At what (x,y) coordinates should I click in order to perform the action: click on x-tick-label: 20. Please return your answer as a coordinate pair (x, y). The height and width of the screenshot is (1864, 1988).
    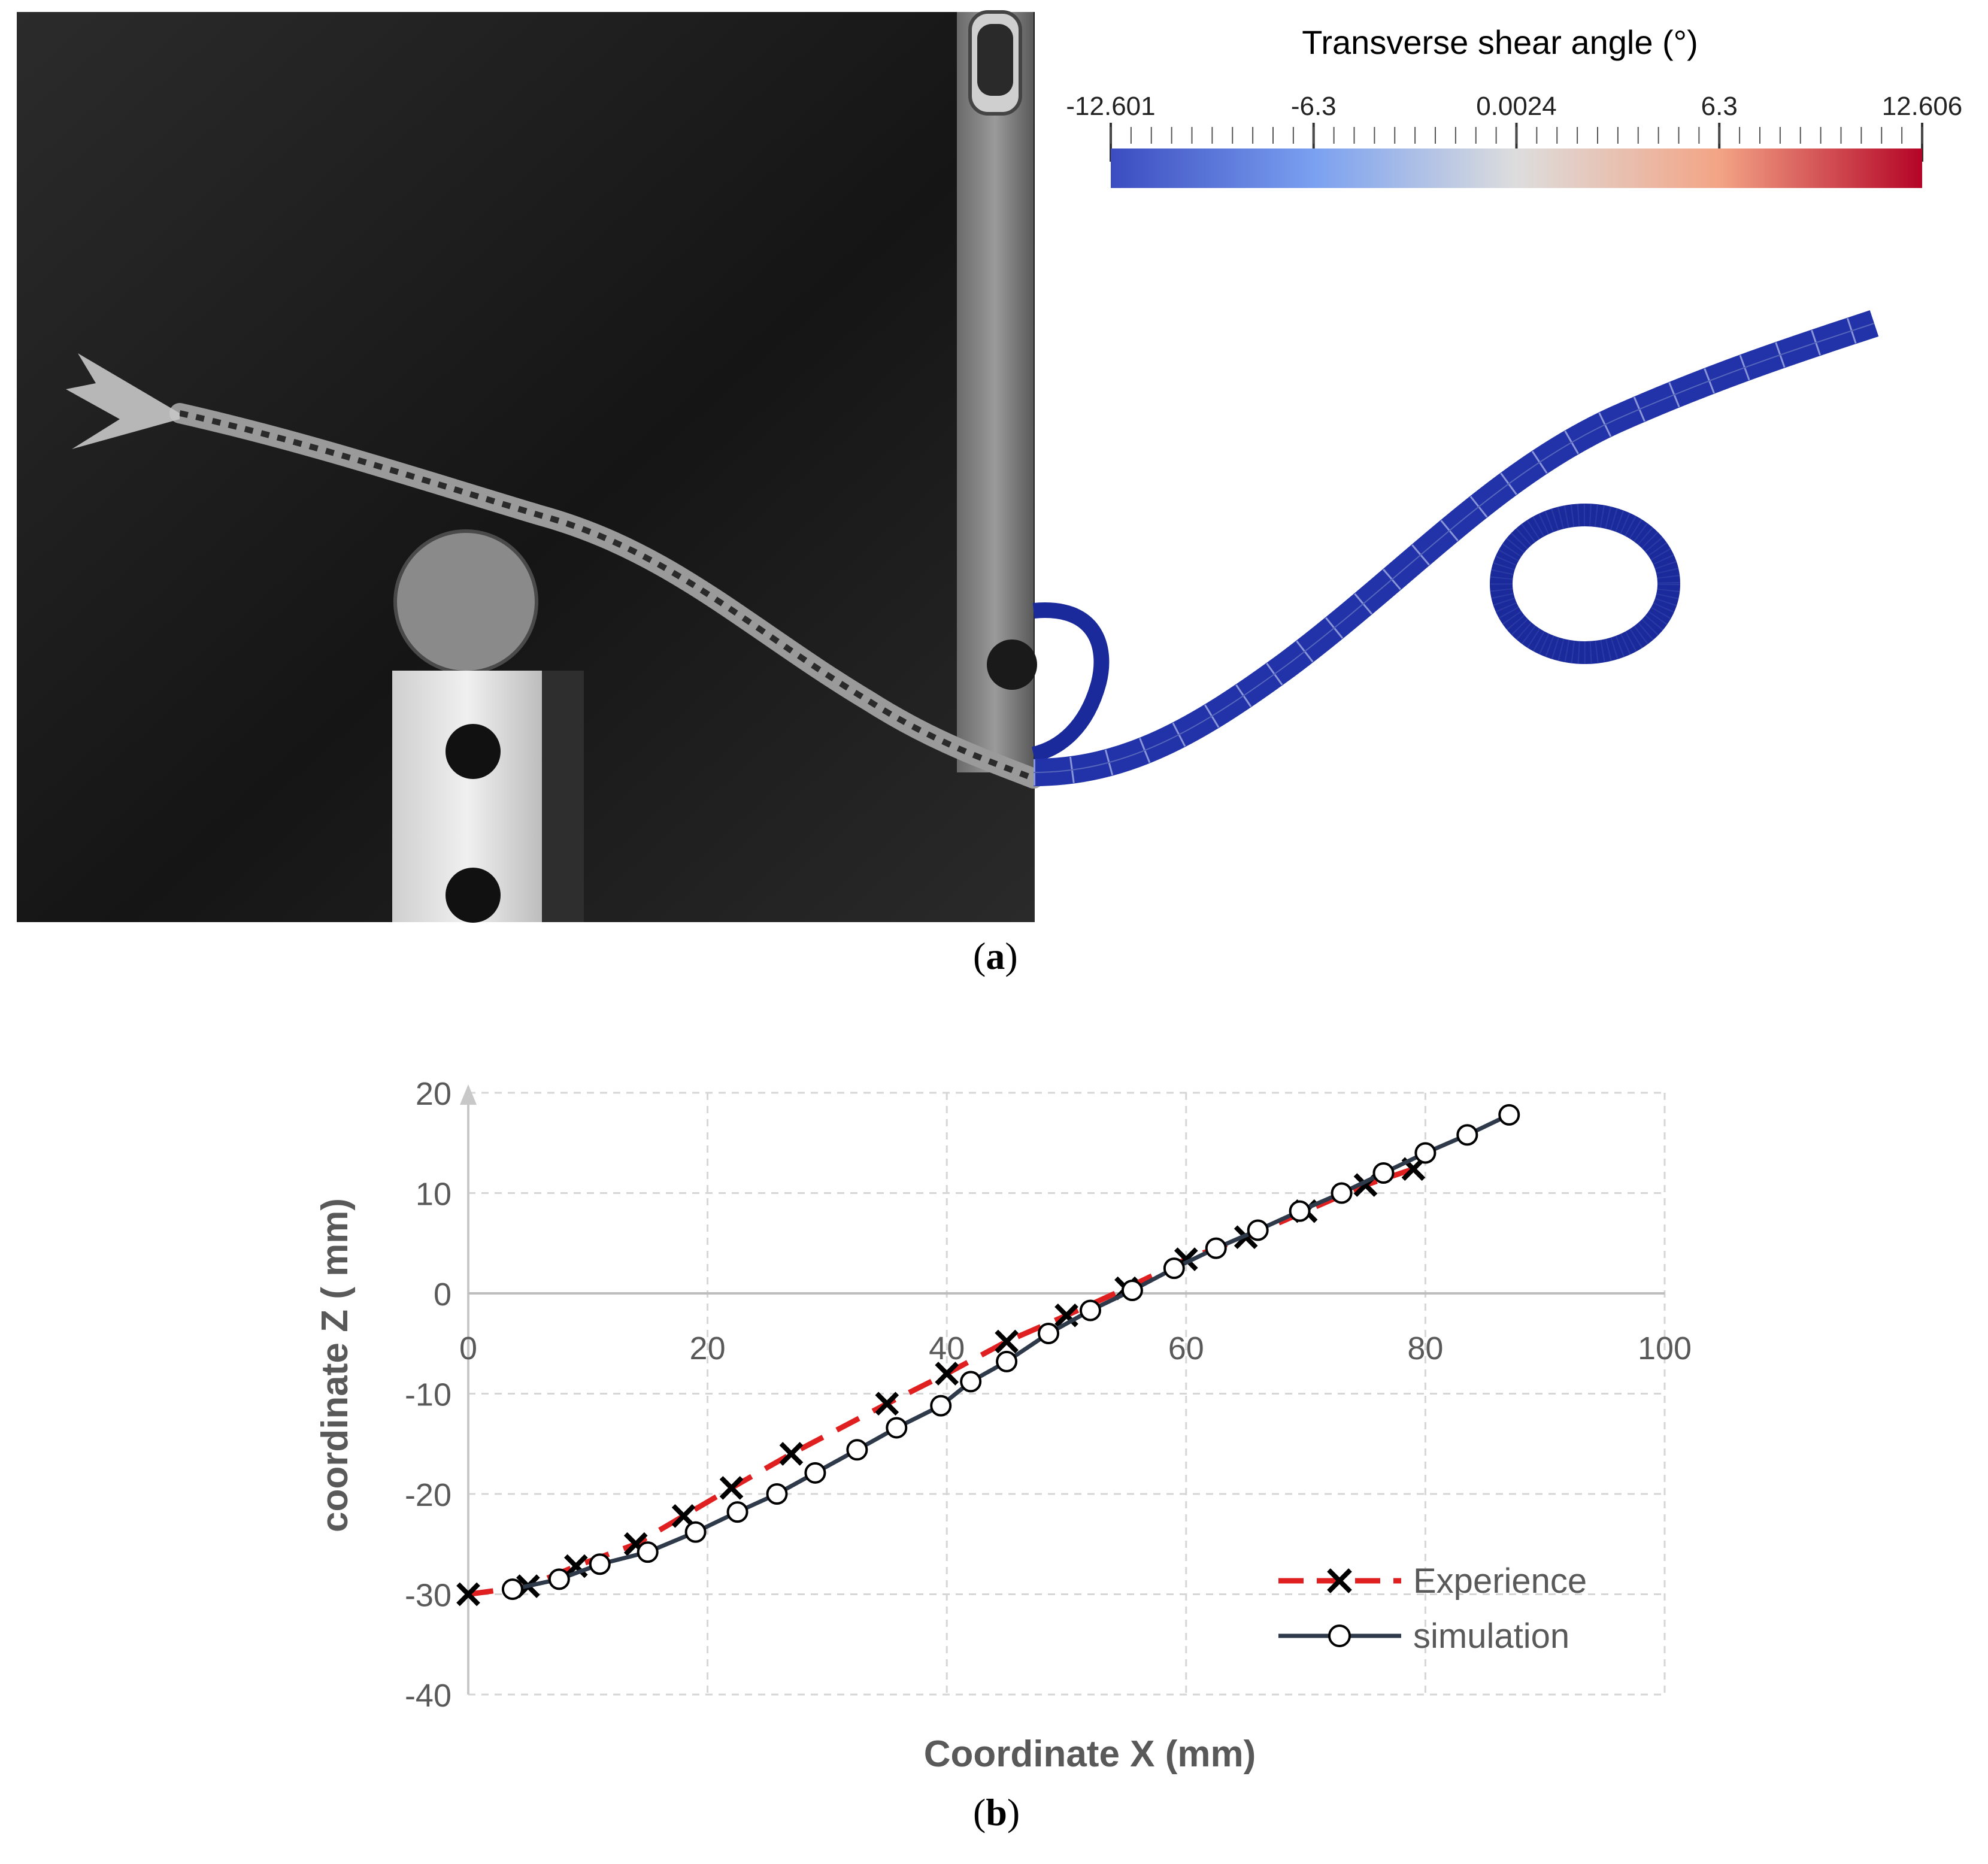
    Looking at the image, I should click on (708, 1348).